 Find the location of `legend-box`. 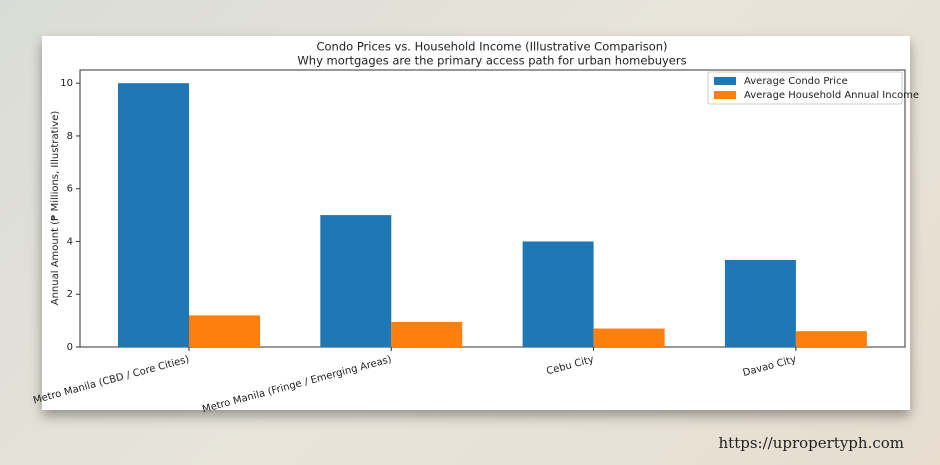

legend-box is located at coordinates (805, 88).